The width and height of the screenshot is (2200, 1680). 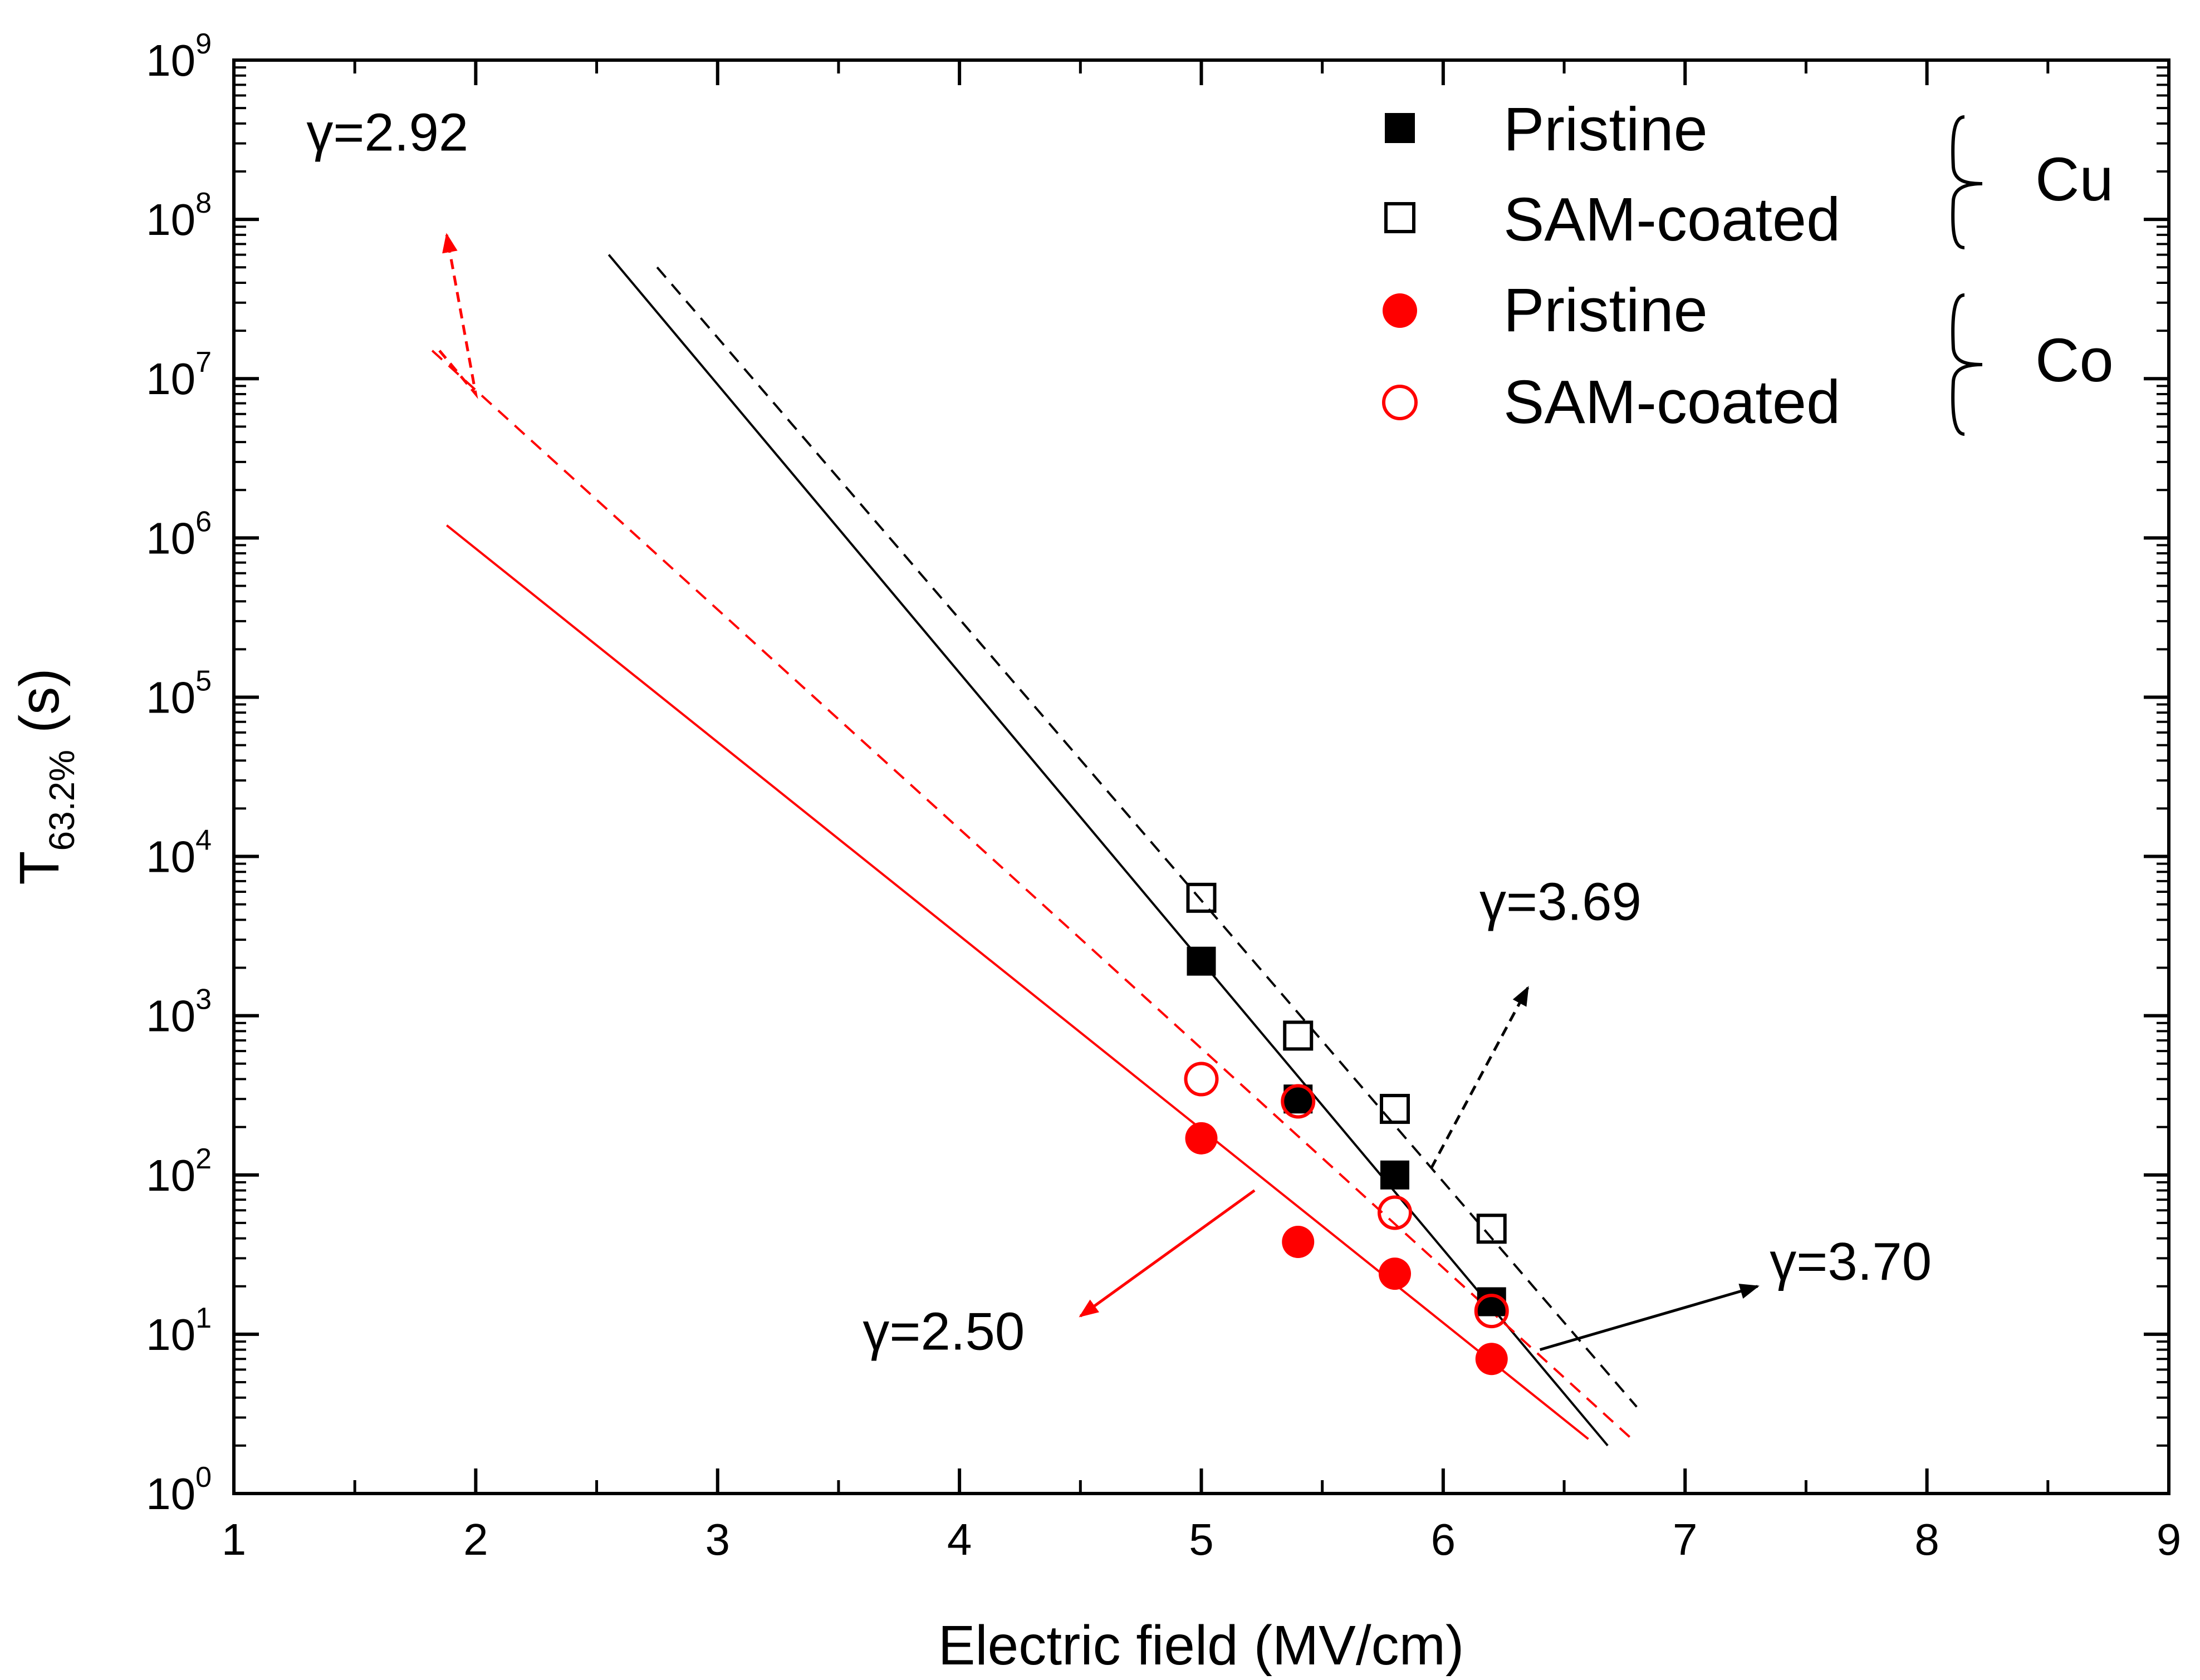 What do you see at coordinates (944, 1332) in the screenshot?
I see `annotation-label: γ=2.50` at bounding box center [944, 1332].